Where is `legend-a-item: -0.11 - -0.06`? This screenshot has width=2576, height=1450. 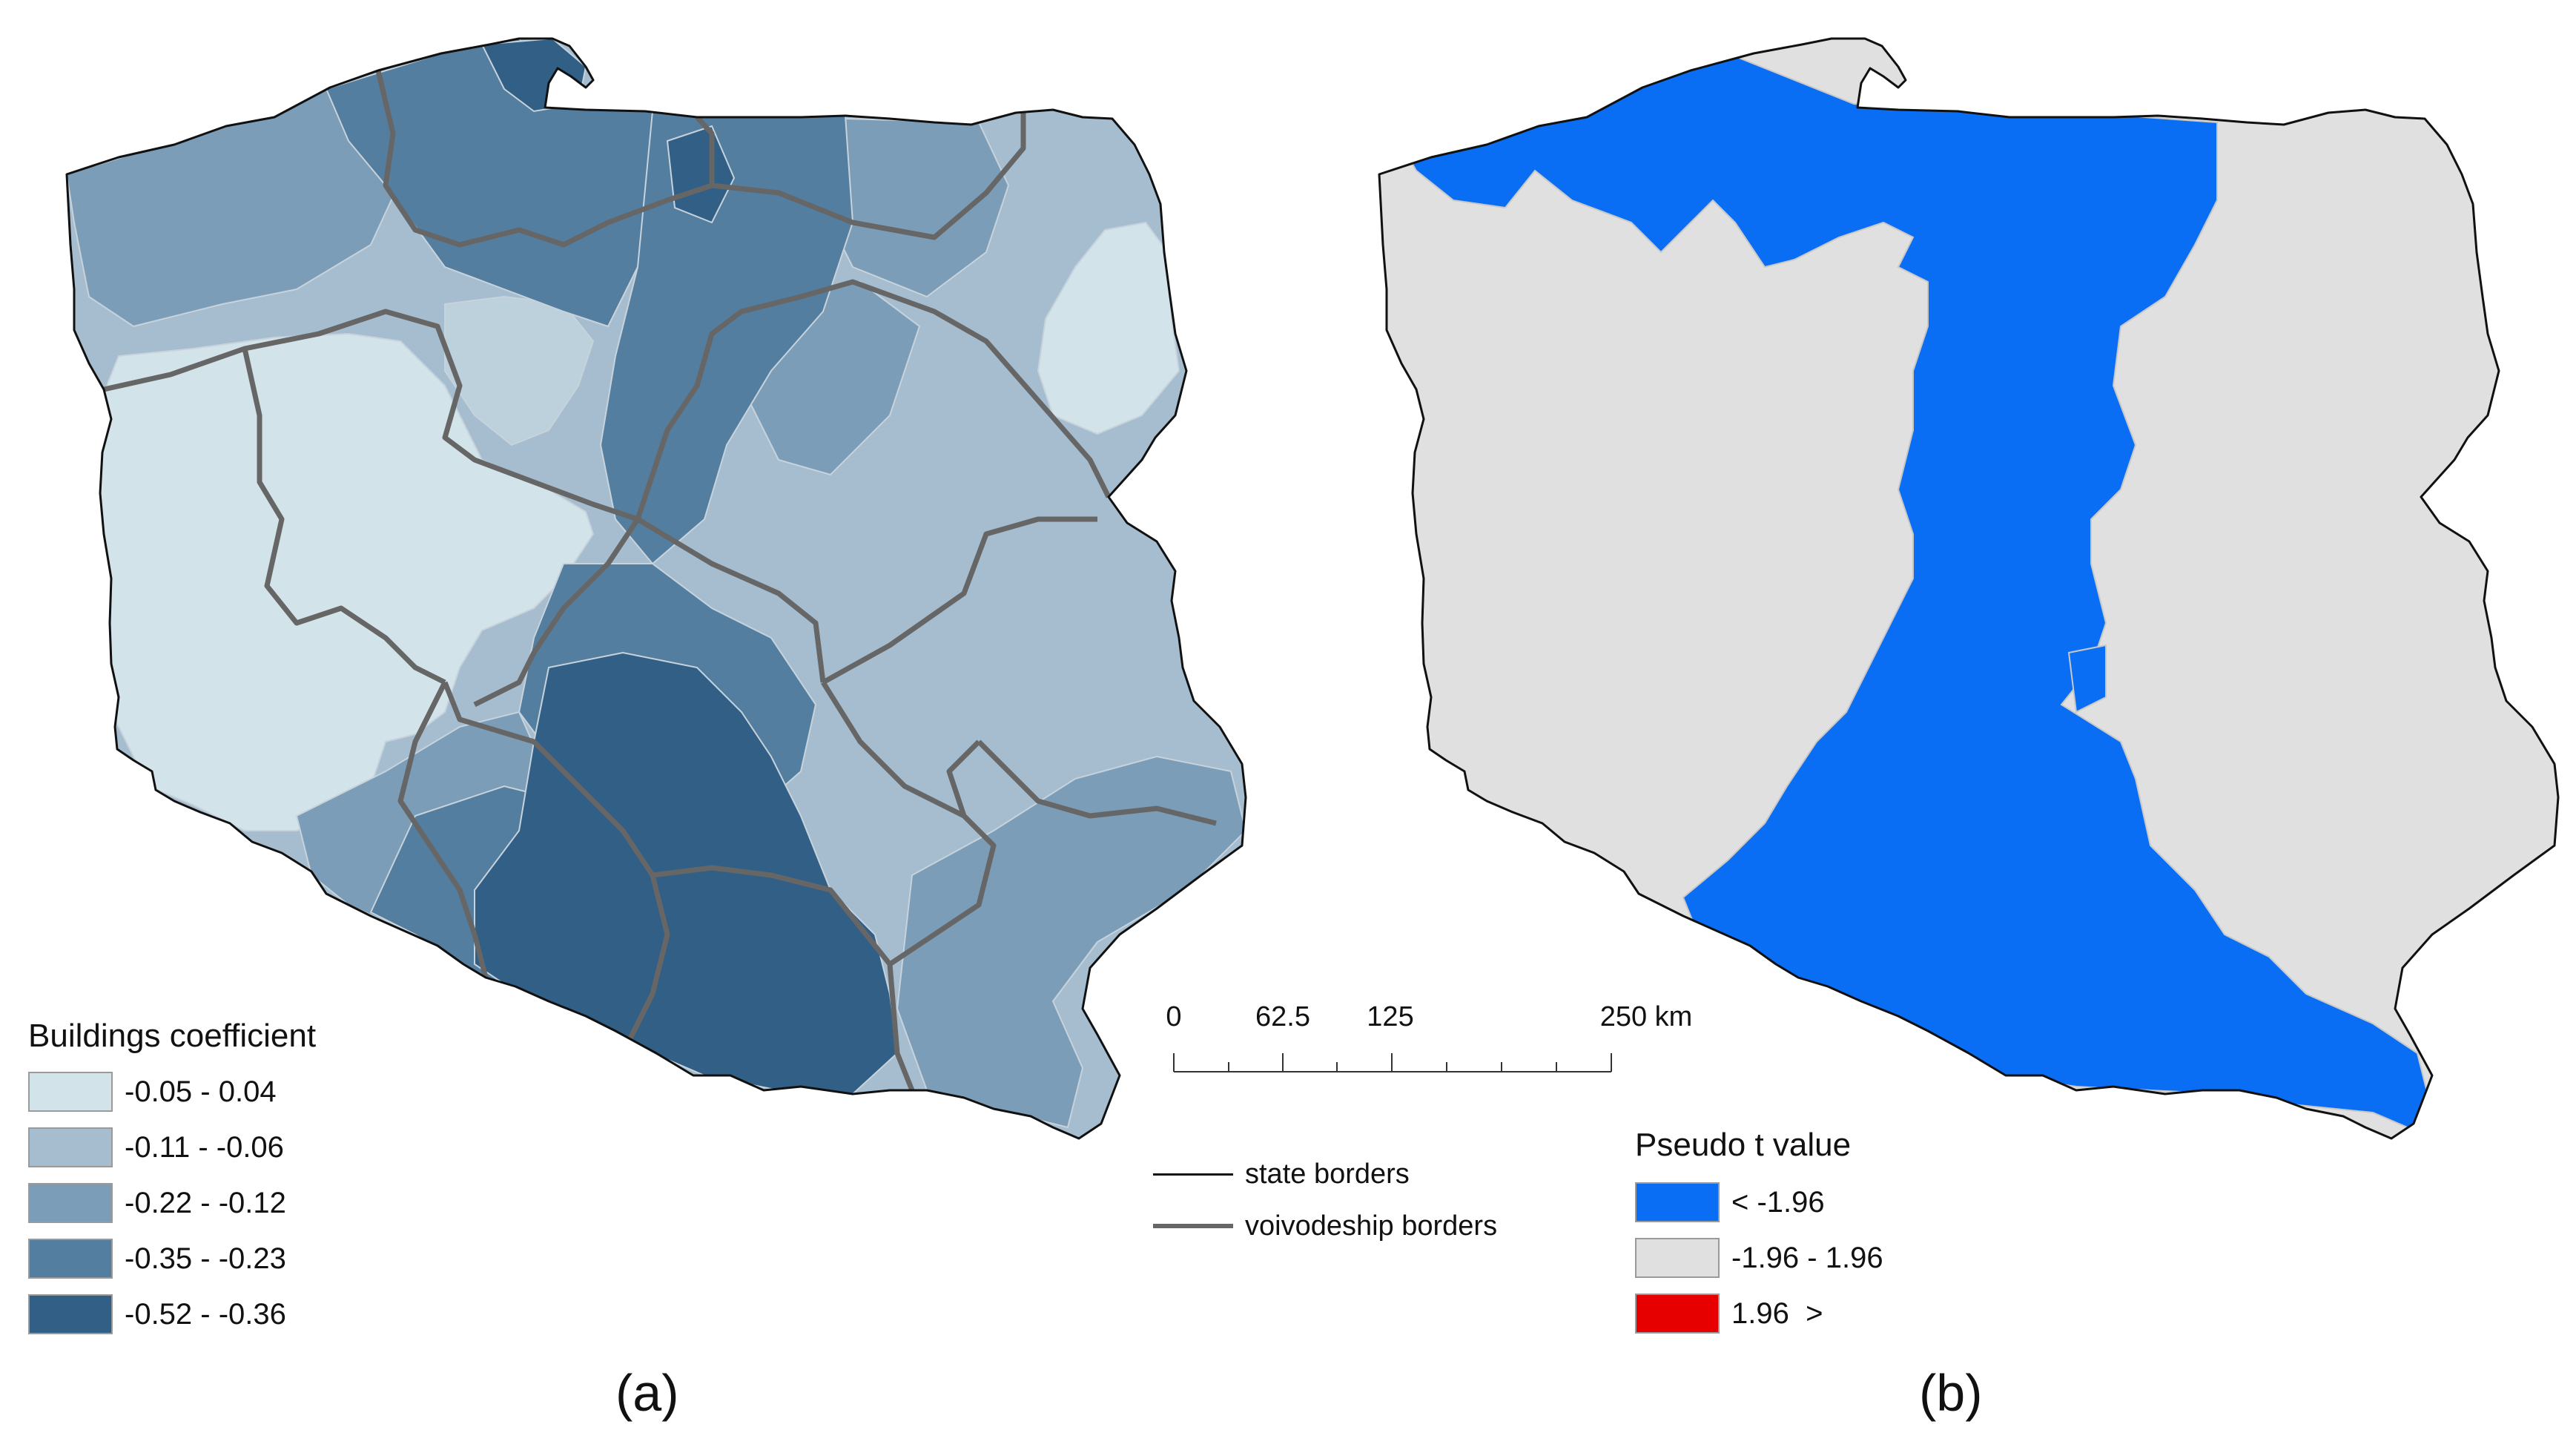
legend-a-item: -0.11 - -0.06 is located at coordinates (156, 1147).